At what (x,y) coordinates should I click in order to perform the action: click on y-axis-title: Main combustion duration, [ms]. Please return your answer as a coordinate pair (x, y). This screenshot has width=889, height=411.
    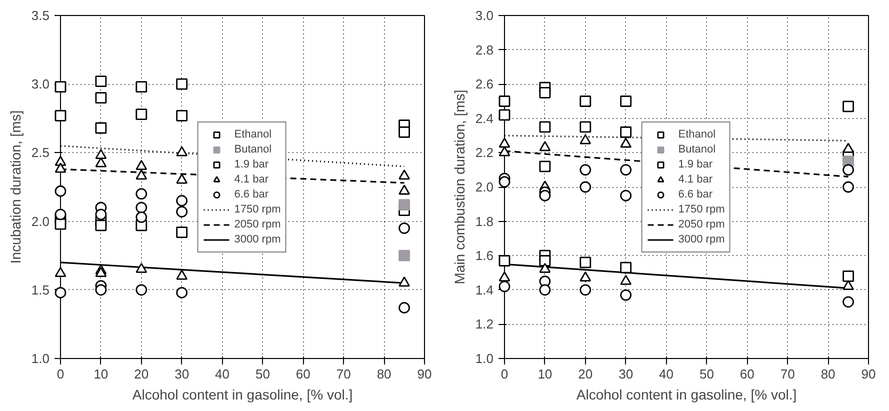
    Looking at the image, I should click on (459, 187).